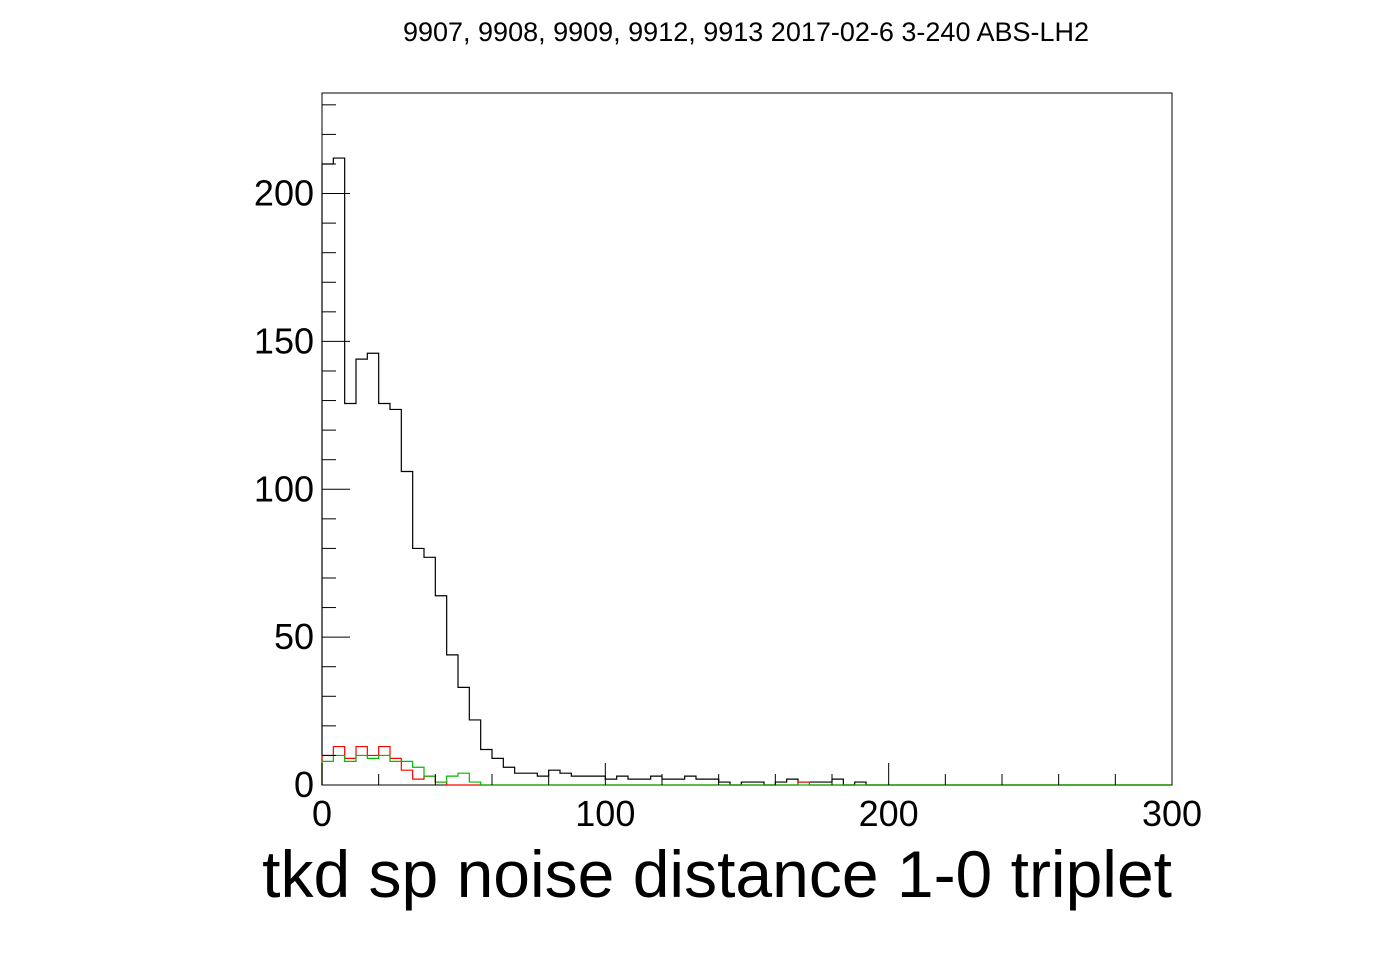 The image size is (1396, 972). What do you see at coordinates (284, 488) in the screenshot?
I see `y-tick-label: 100` at bounding box center [284, 488].